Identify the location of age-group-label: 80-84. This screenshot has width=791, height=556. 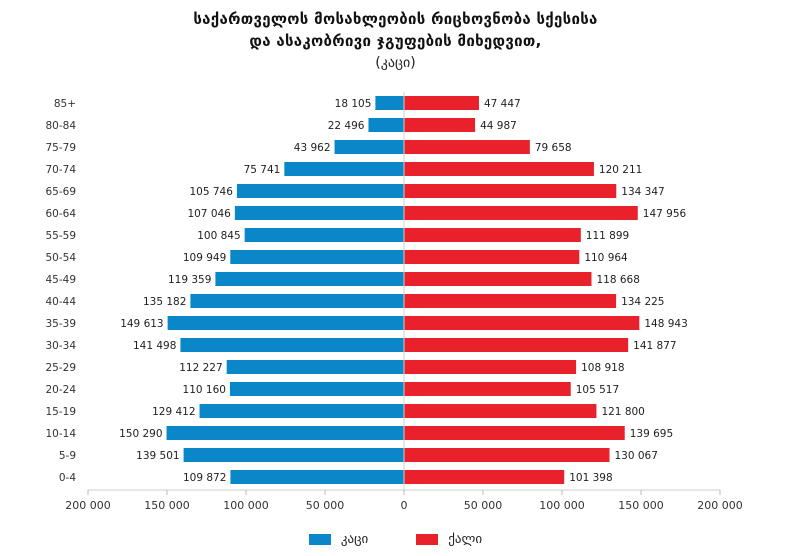
(60, 126).